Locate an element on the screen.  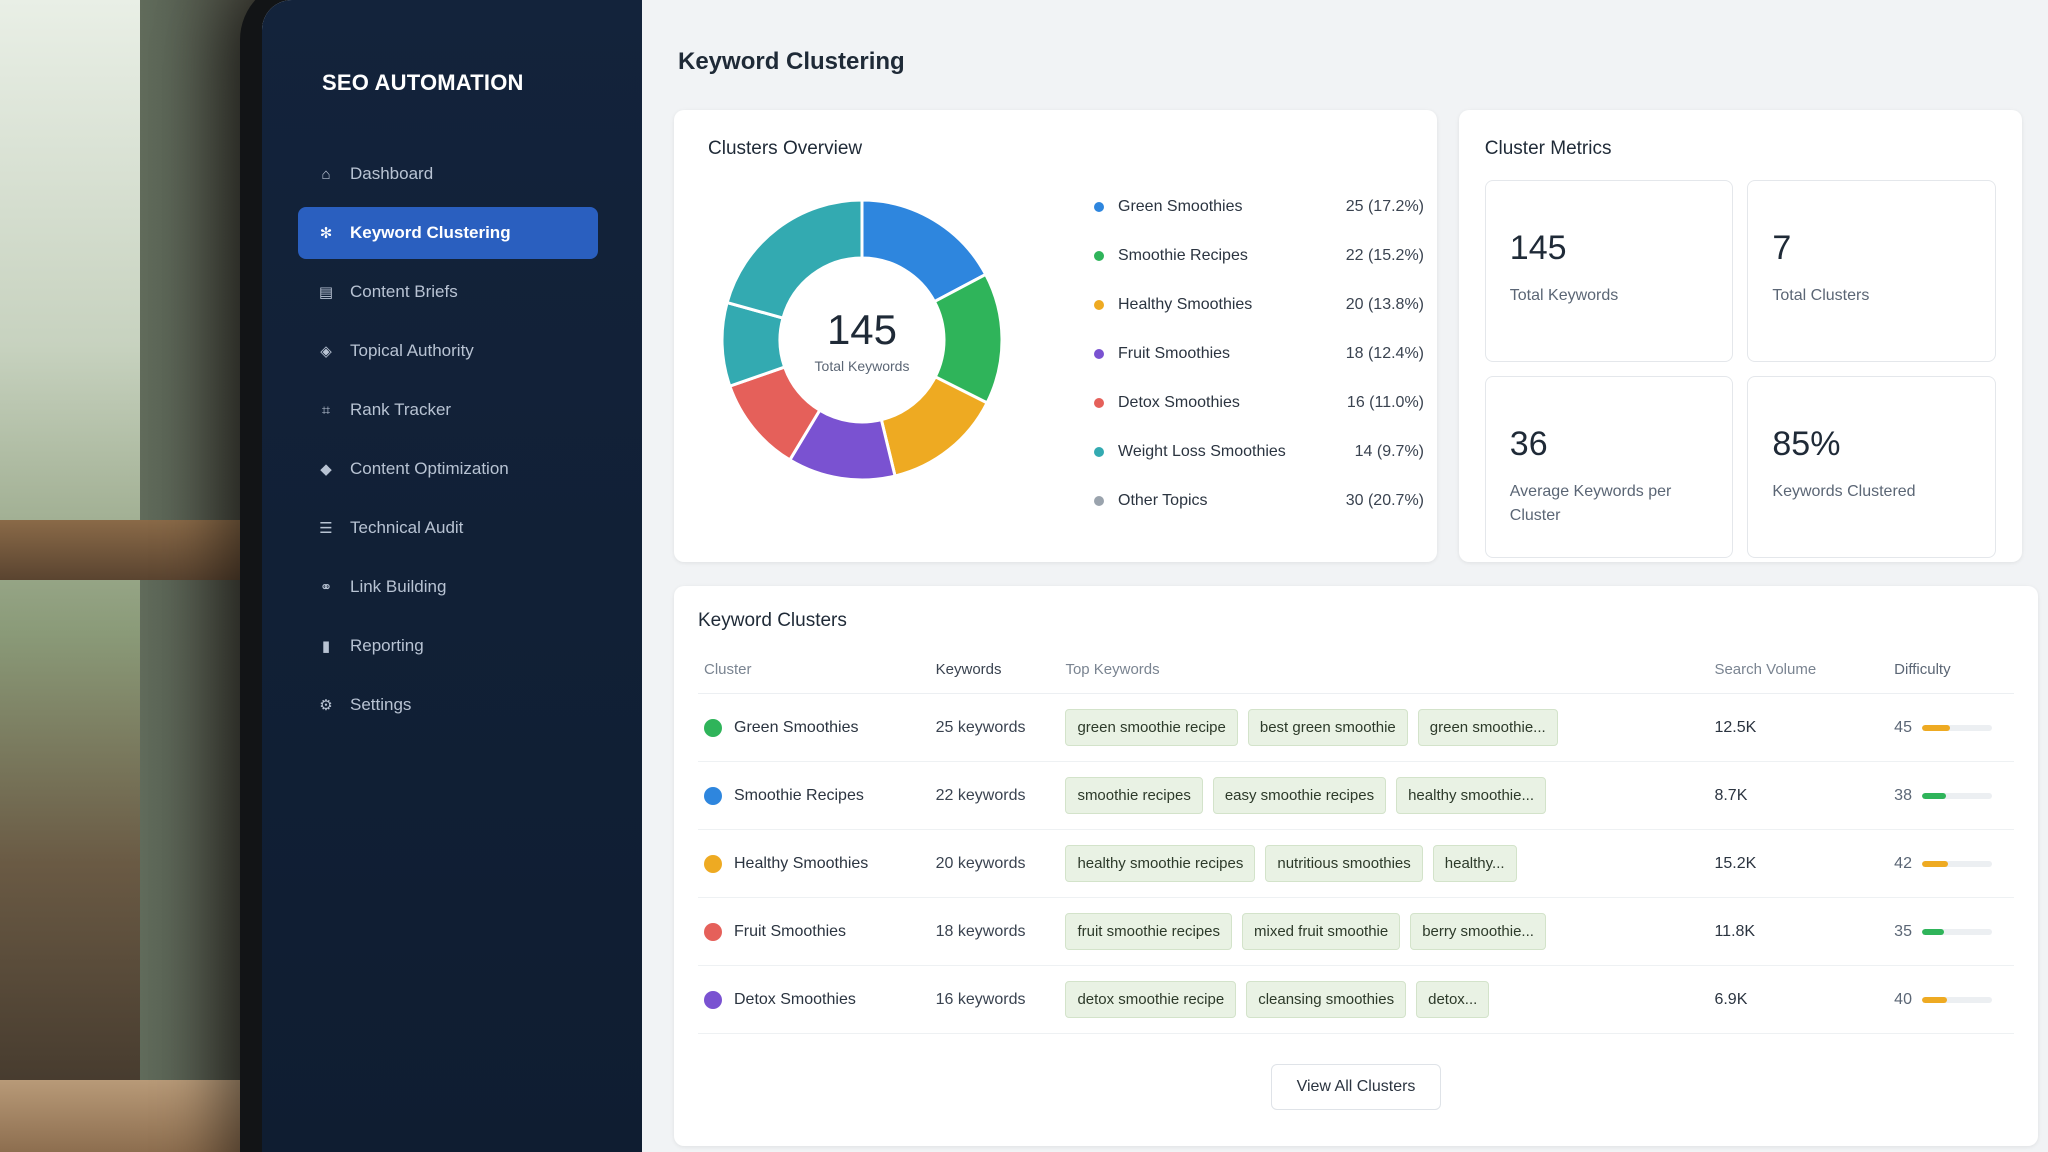
keyword-clusters-title: Keyword Clusters is located at coordinates (772, 620).